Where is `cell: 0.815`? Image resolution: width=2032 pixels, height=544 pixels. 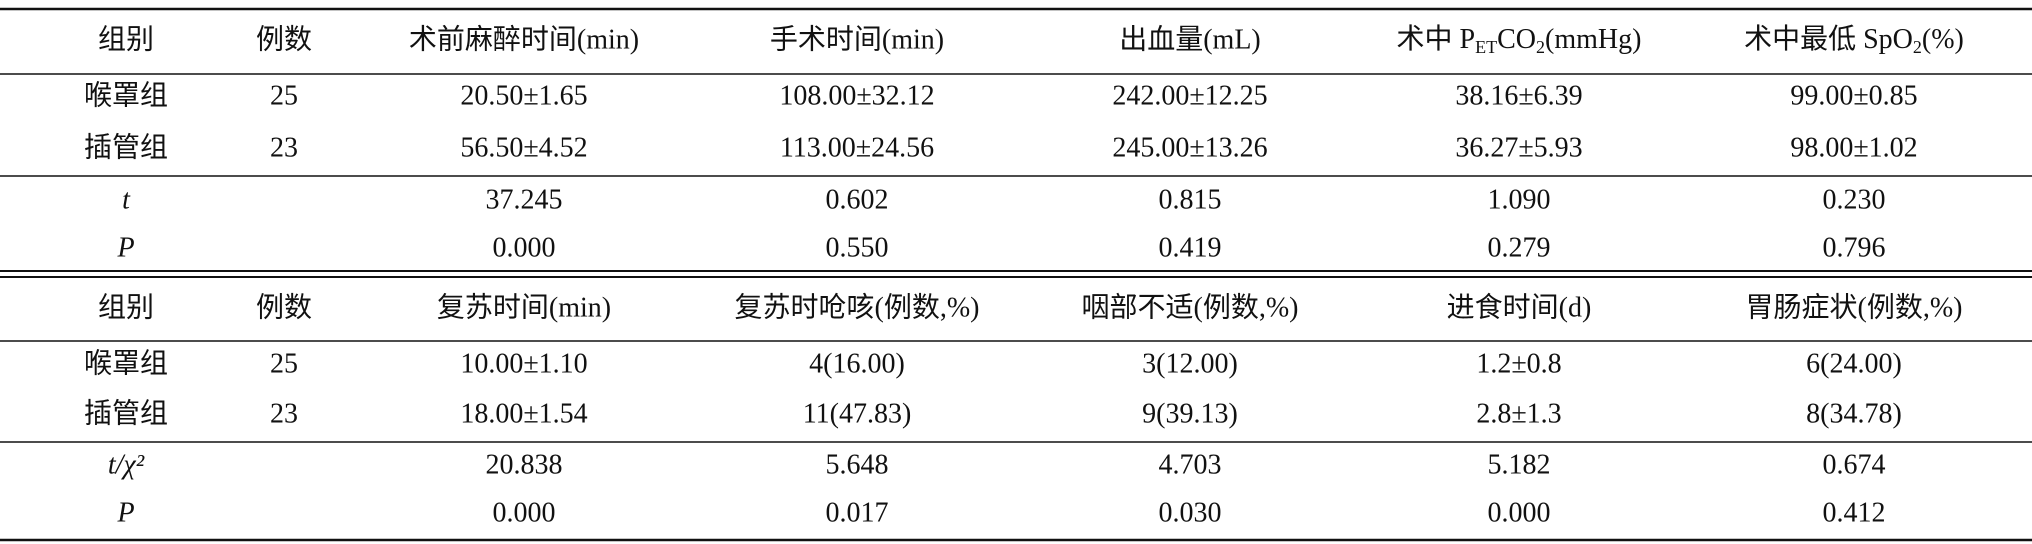 cell: 0.815 is located at coordinates (1190, 199).